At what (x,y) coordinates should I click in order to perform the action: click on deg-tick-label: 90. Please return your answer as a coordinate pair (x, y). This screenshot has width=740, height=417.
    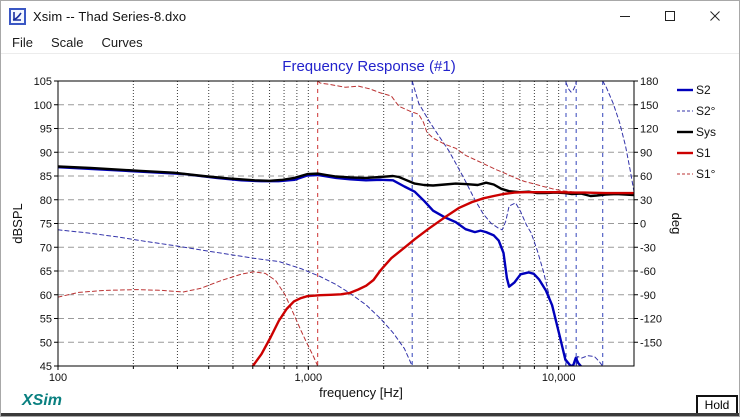
    Looking at the image, I should click on (646, 153).